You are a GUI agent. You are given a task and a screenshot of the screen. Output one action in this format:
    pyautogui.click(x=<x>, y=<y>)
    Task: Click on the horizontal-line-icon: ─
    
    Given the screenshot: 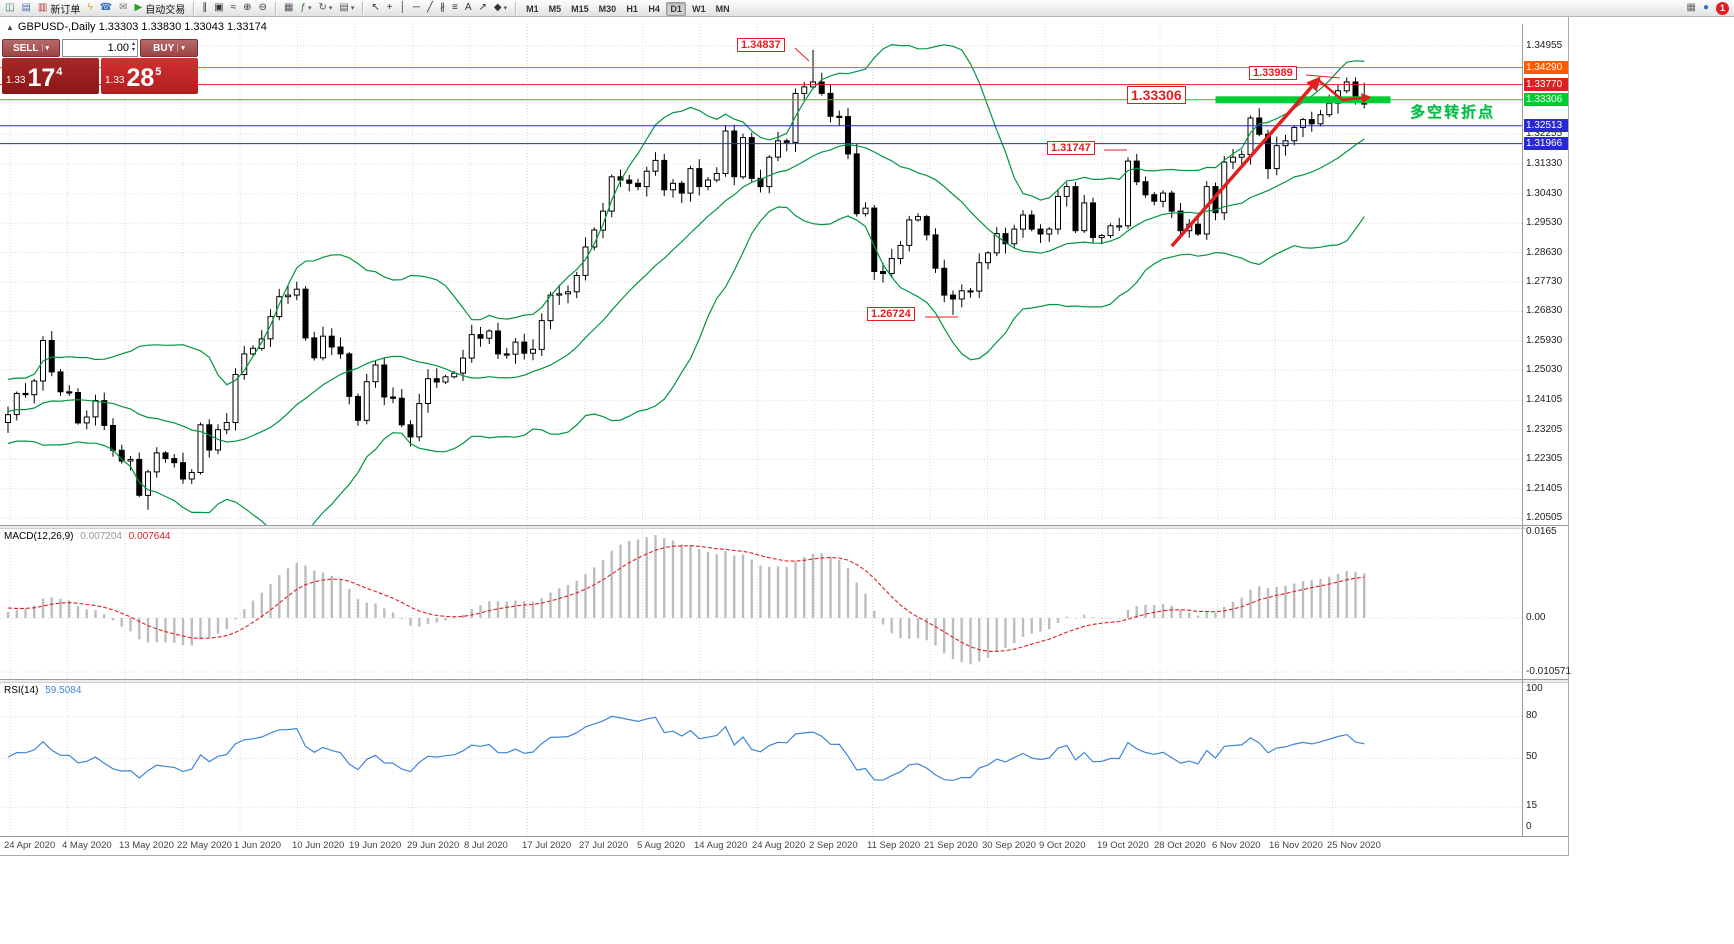 What is the action you would take?
    pyautogui.click(x=416, y=8)
    